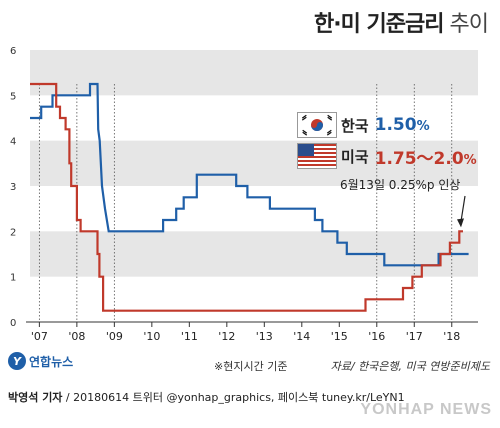  What do you see at coordinates (264, 336) in the screenshot?
I see `x-tick-label: '13` at bounding box center [264, 336].